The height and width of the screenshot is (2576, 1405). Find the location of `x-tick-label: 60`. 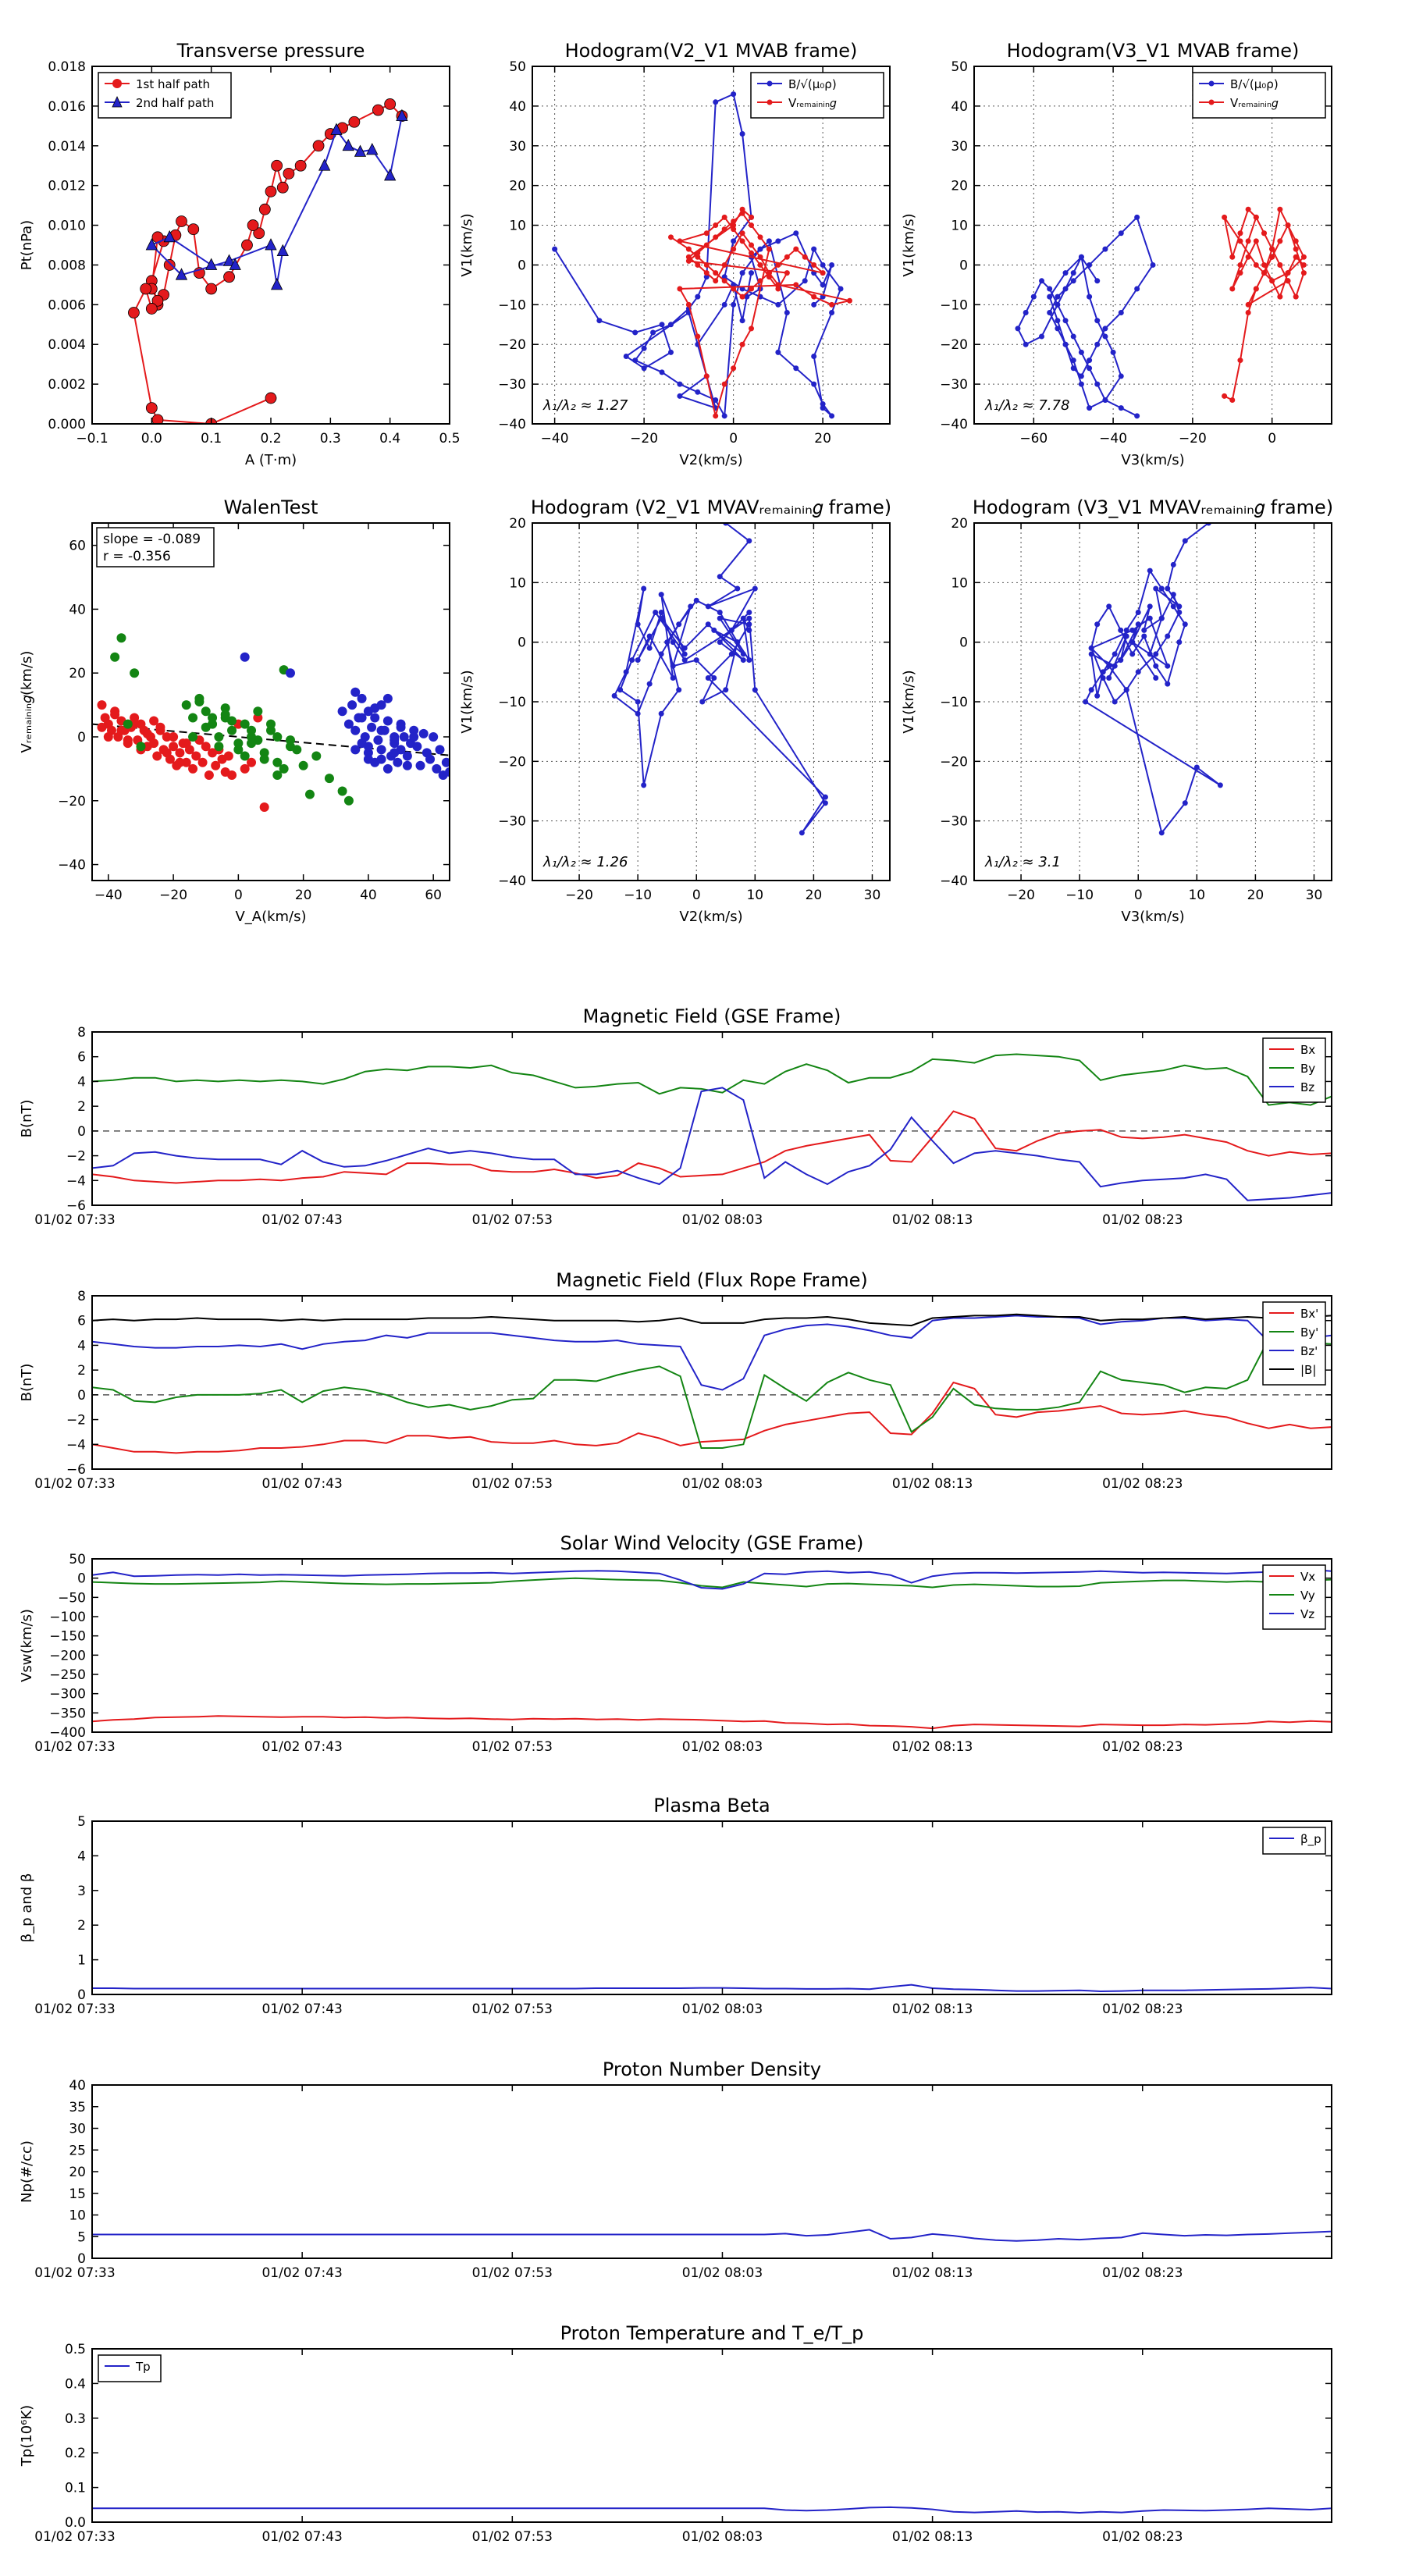

x-tick-label: 60 is located at coordinates (434, 895).